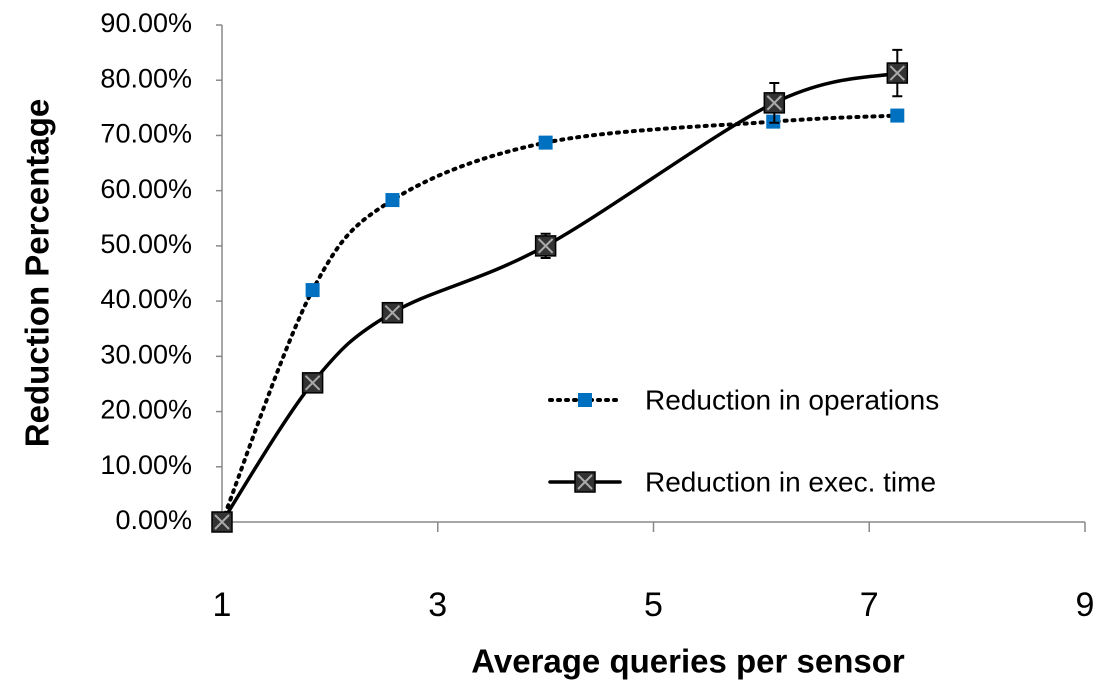 The width and height of the screenshot is (1109, 693). Describe the element at coordinates (869, 605) in the screenshot. I see `x-tick-label: 7` at that location.